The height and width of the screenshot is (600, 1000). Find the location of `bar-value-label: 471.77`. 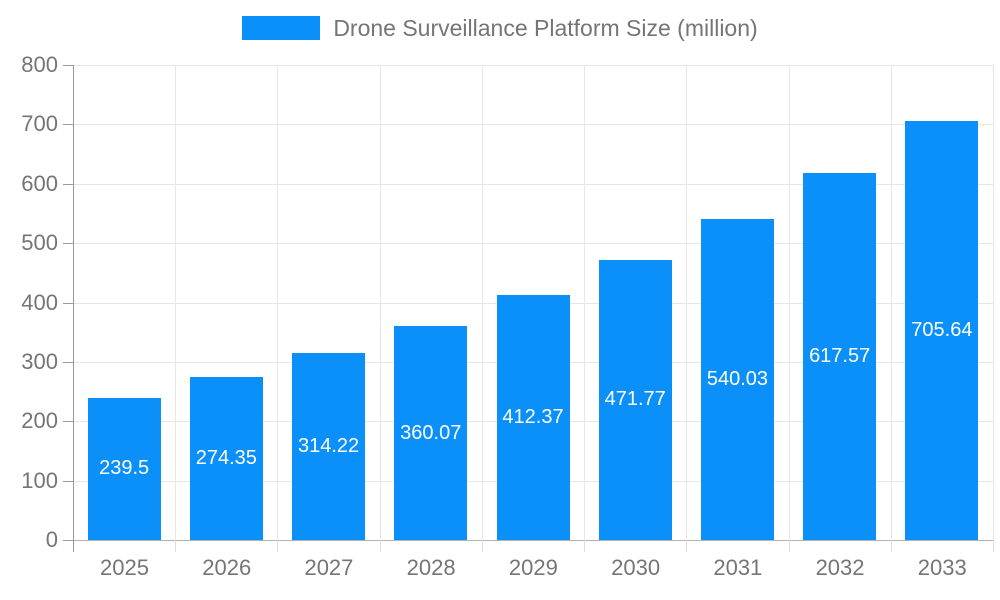

bar-value-label: 471.77 is located at coordinates (635, 399).